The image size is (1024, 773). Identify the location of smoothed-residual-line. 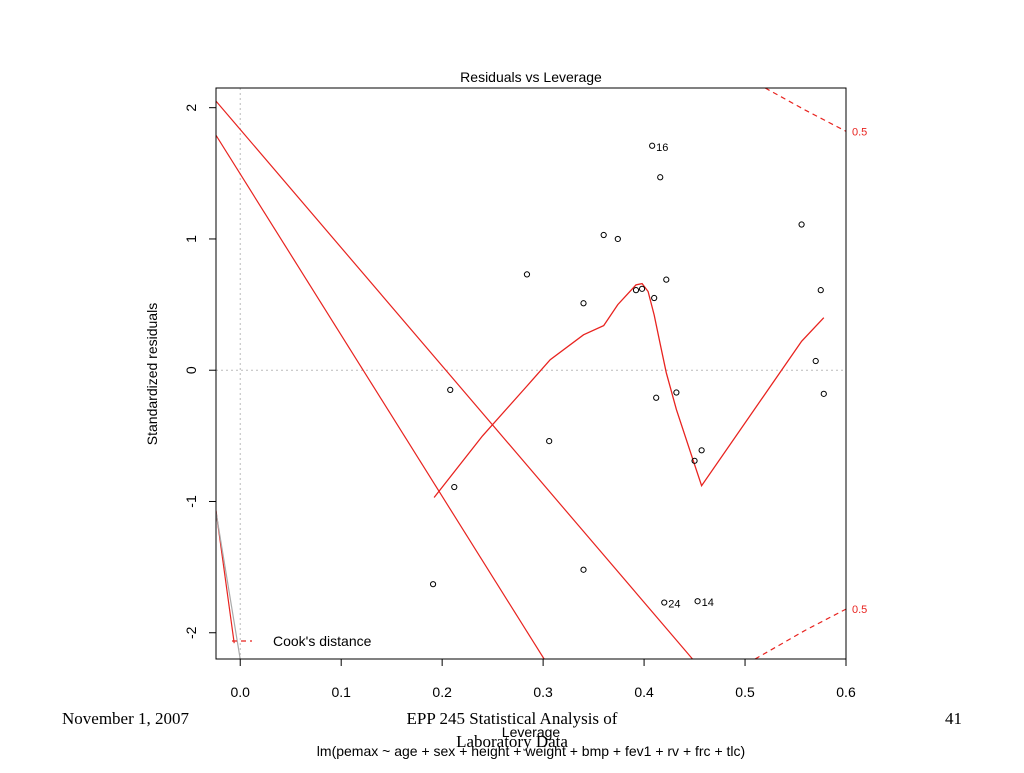
(629, 390).